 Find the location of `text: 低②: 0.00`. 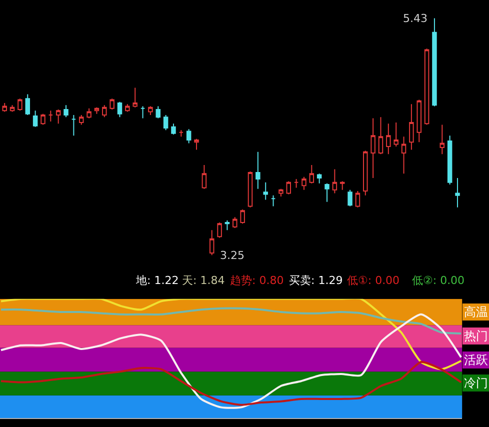

text: 低②: 0.00 is located at coordinates (438, 280).